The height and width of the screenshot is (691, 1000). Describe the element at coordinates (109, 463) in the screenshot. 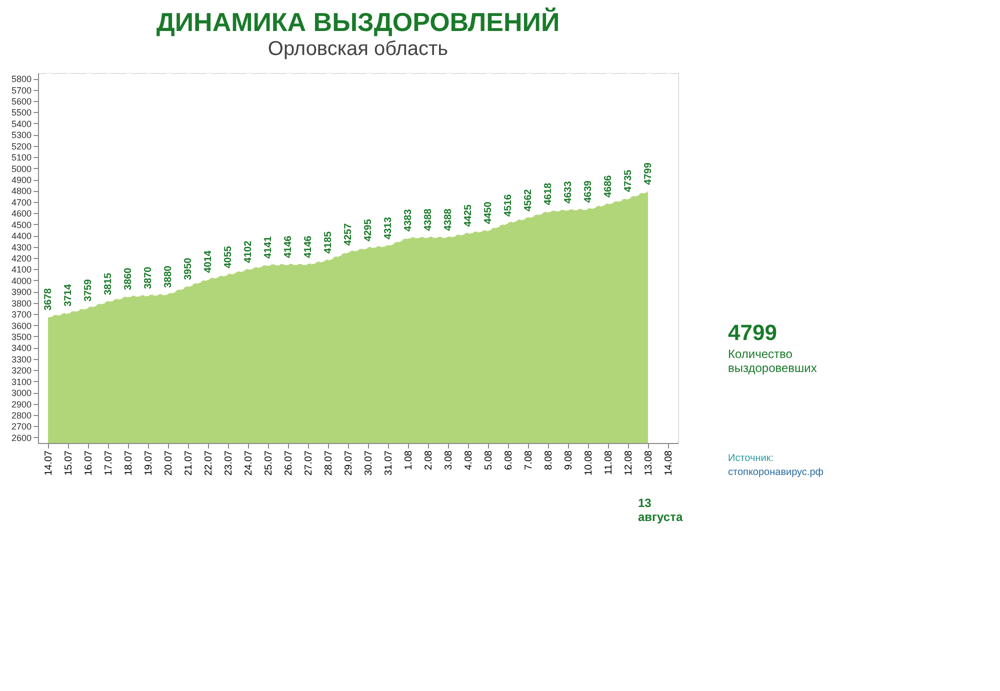

I see `x-tick-label: 17.07` at that location.